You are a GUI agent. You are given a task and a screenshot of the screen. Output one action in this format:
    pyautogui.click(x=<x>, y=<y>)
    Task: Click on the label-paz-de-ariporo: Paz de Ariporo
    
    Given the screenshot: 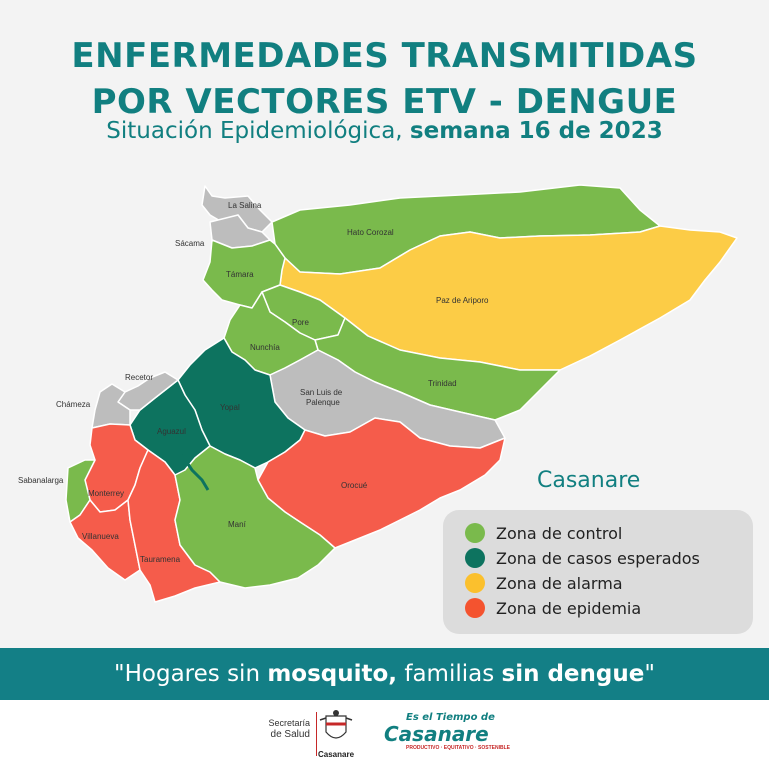 What is the action you would take?
    pyautogui.click(x=462, y=300)
    